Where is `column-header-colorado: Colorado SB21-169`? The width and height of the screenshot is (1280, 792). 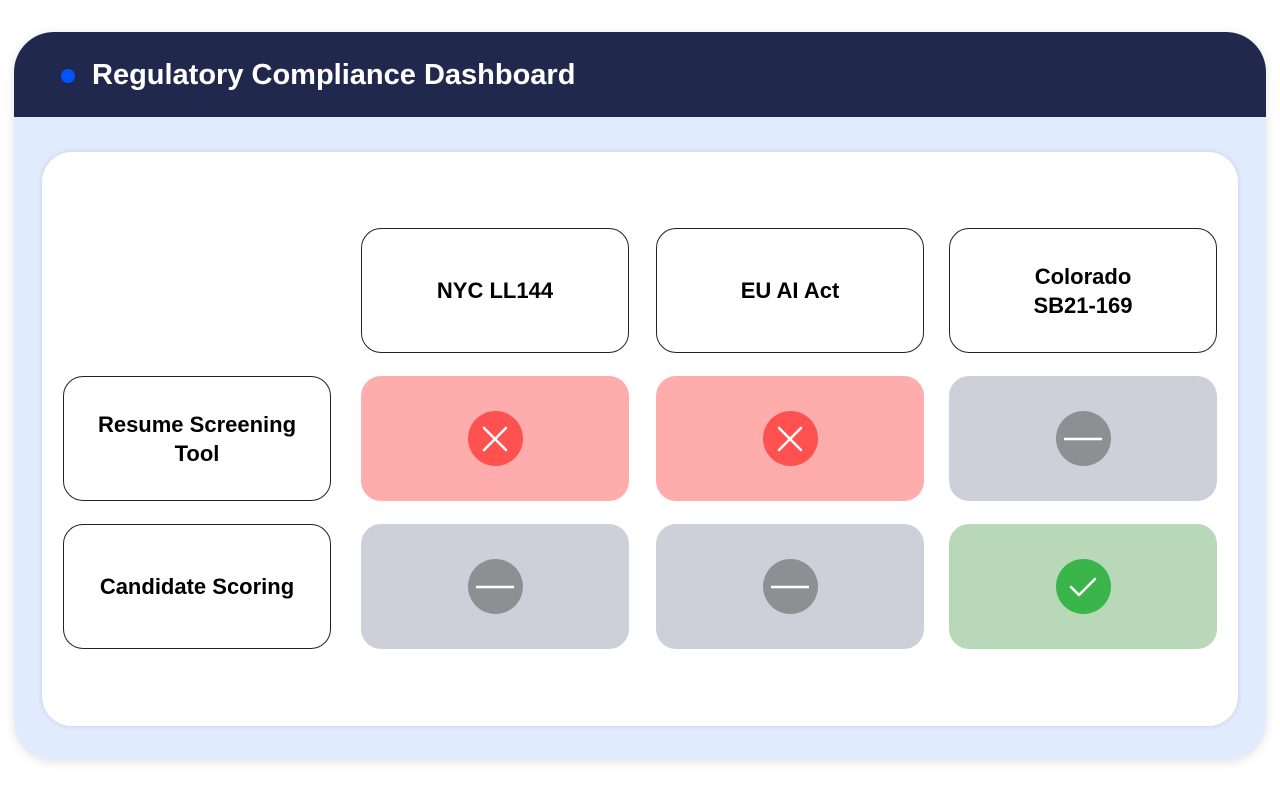 column-header-colorado: Colorado SB21-169 is located at coordinates (1083, 290).